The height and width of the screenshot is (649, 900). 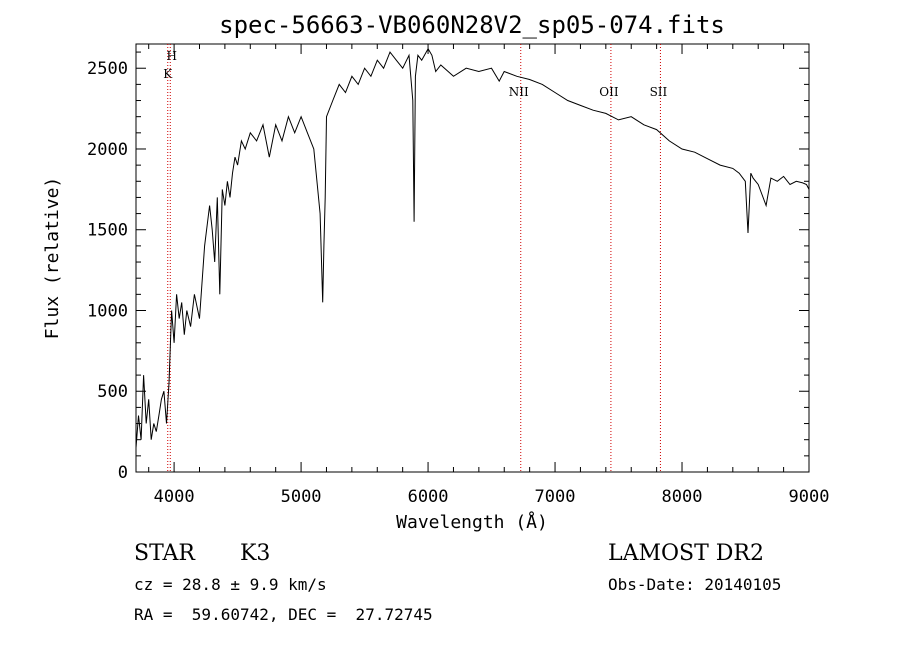 I want to click on x-tick-label: 4000, so click(x=174, y=497).